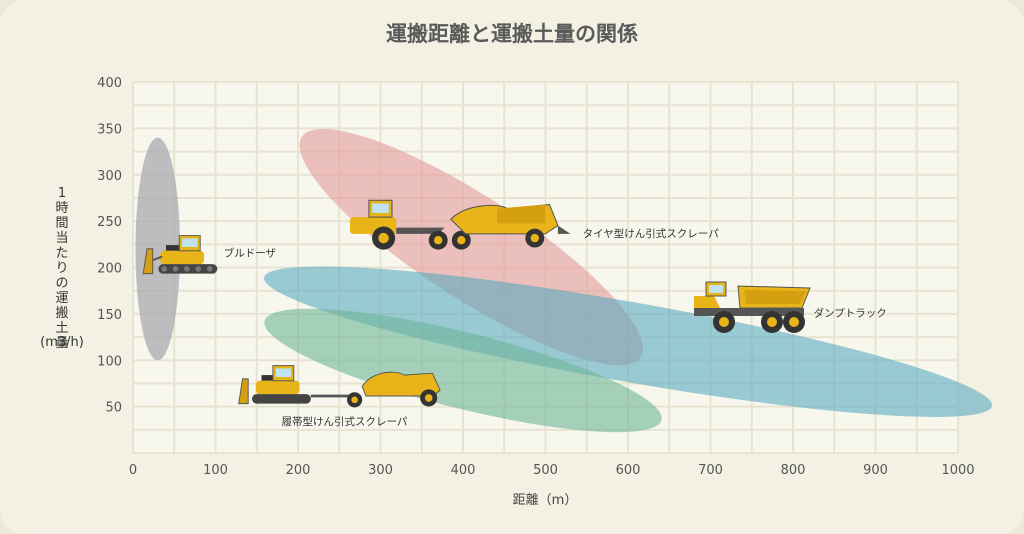 The image size is (1024, 534). I want to click on x-axis: 0 100 200 300 400 500 600 700 800 900 1000, so click(552, 470).